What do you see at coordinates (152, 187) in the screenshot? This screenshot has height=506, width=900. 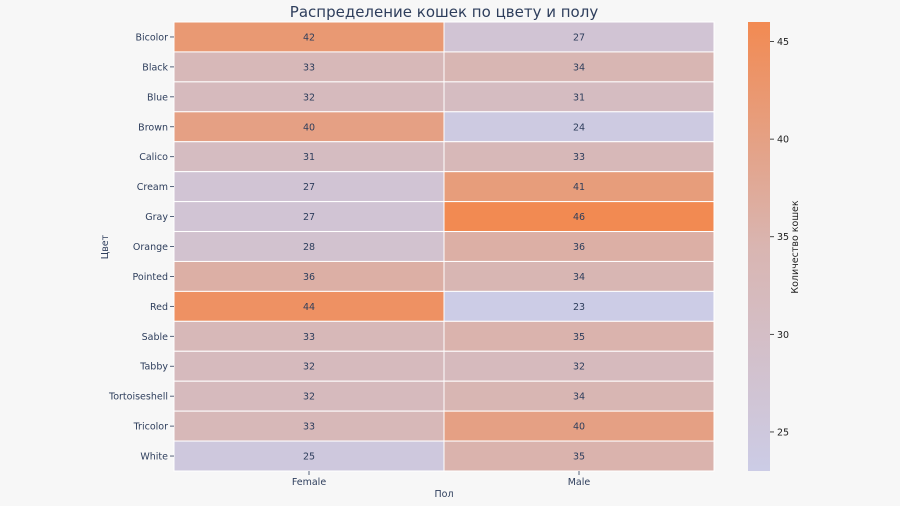 I see `y-tick-label: Cream` at bounding box center [152, 187].